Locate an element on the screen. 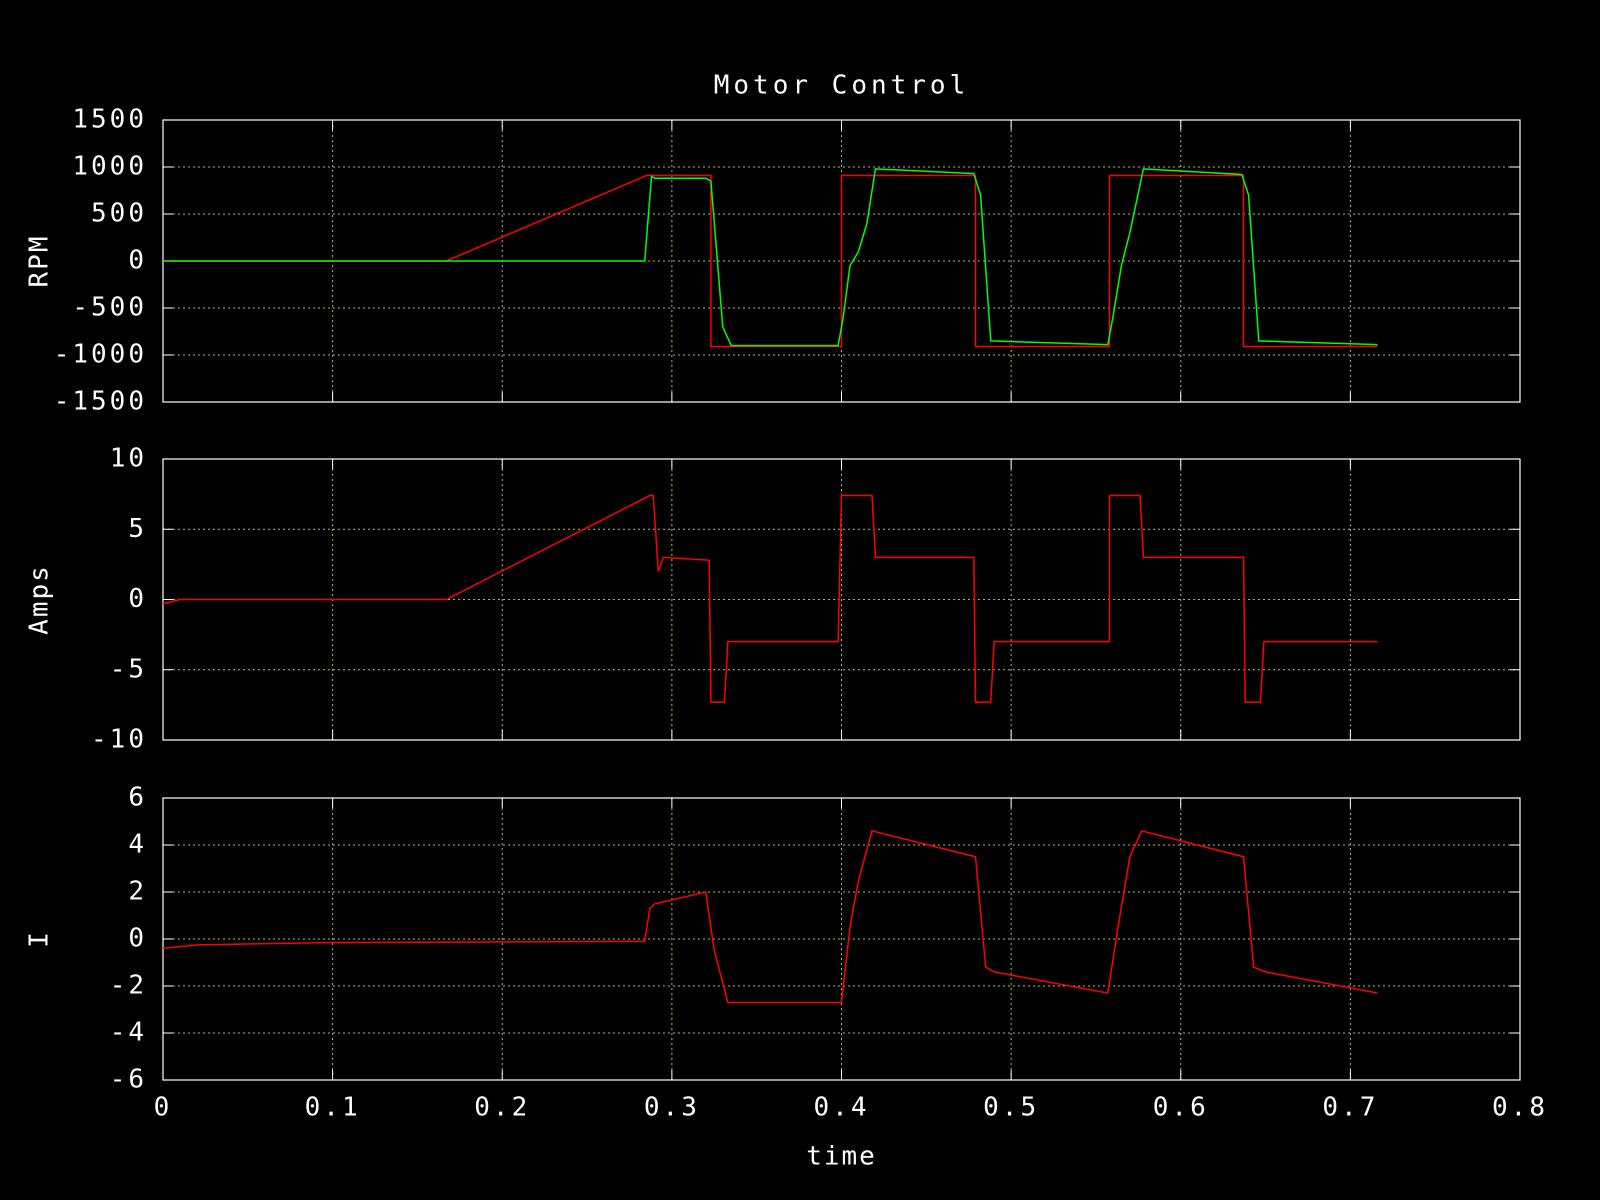 This screenshot has width=1600, height=1200. x-tick-label: 0.1 is located at coordinates (333, 1108).